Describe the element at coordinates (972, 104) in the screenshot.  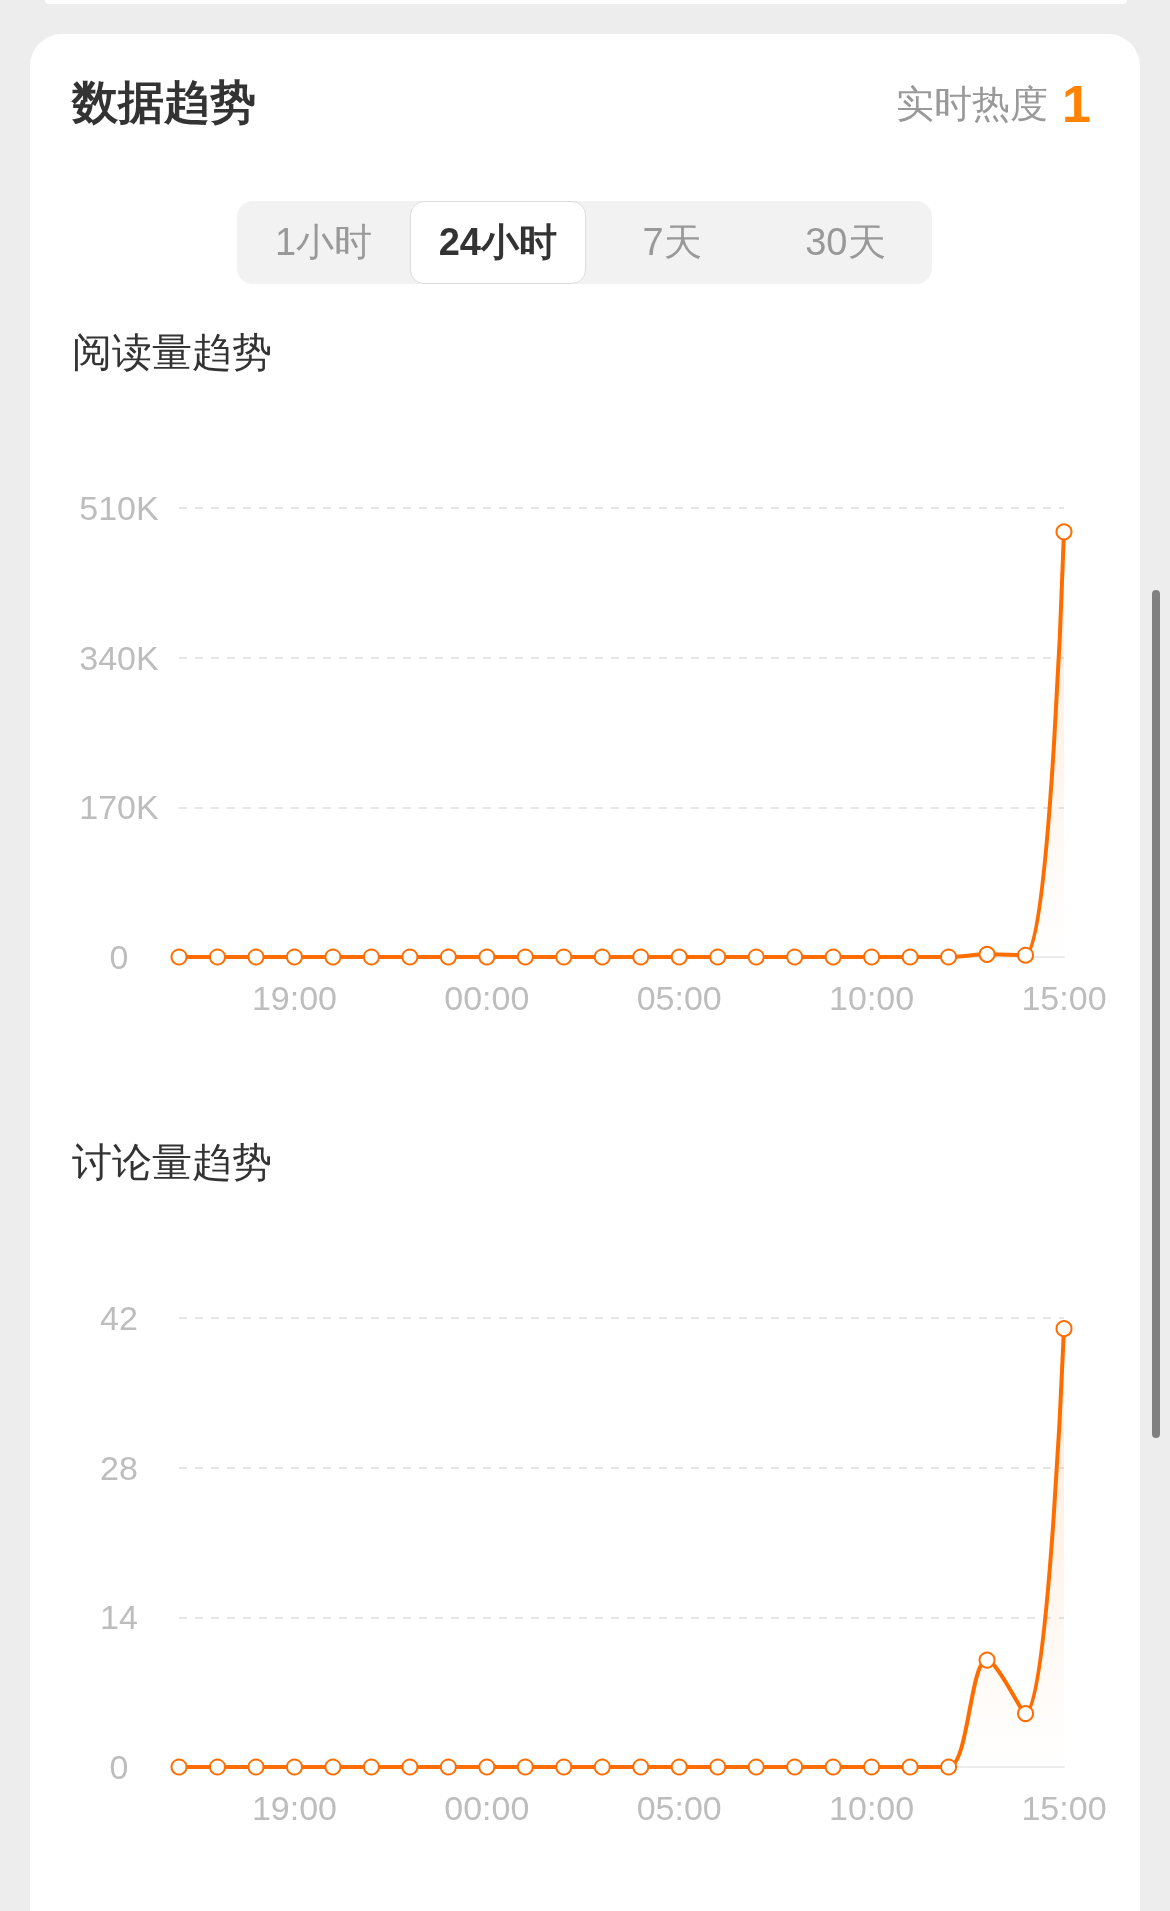
I see `text: 实时热度` at that location.